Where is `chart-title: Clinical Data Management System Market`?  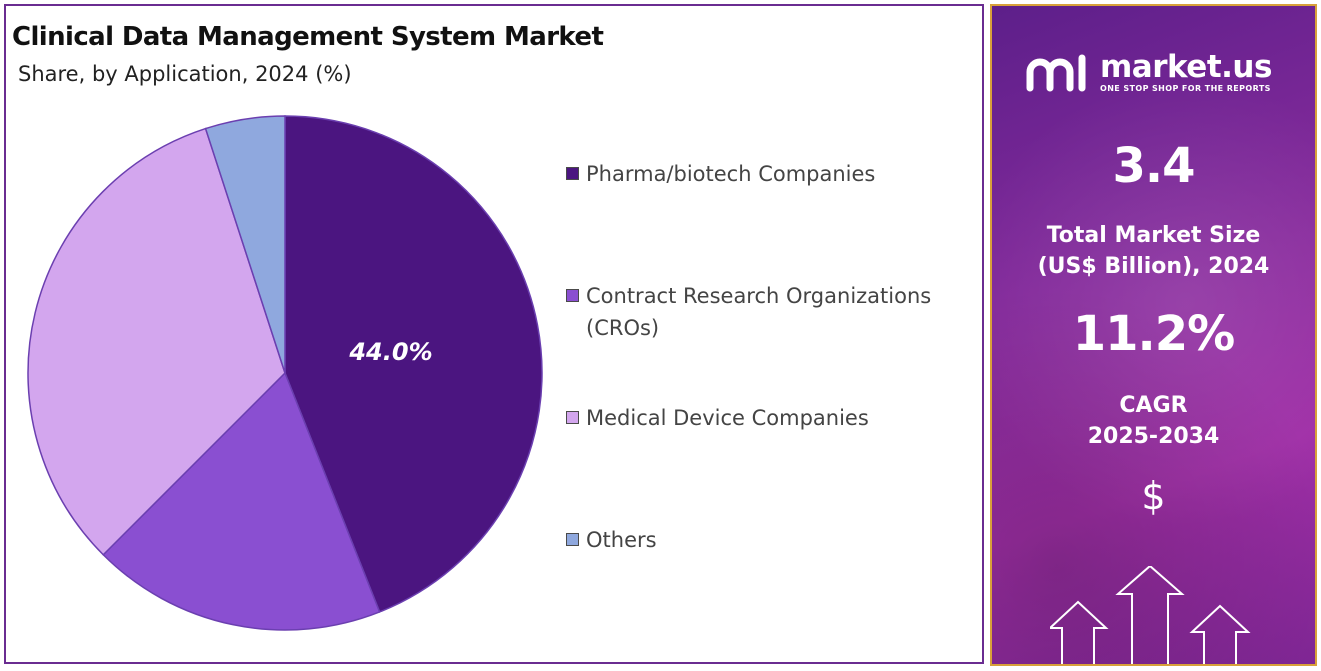 chart-title: Clinical Data Management System Market is located at coordinates (308, 37).